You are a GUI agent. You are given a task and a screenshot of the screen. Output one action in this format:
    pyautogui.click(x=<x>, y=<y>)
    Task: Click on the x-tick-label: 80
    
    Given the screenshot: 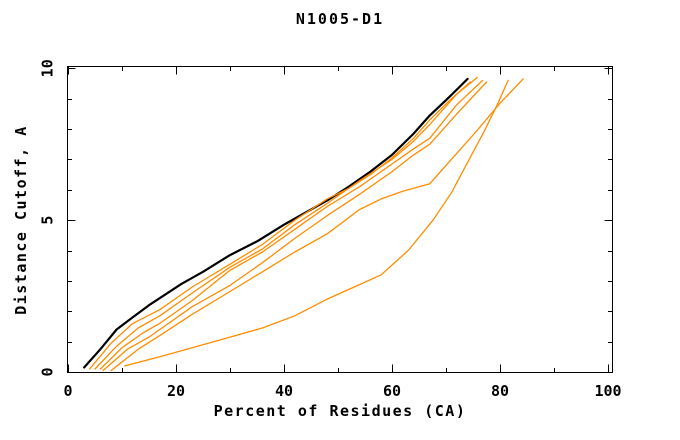 What is the action you would take?
    pyautogui.click(x=500, y=391)
    